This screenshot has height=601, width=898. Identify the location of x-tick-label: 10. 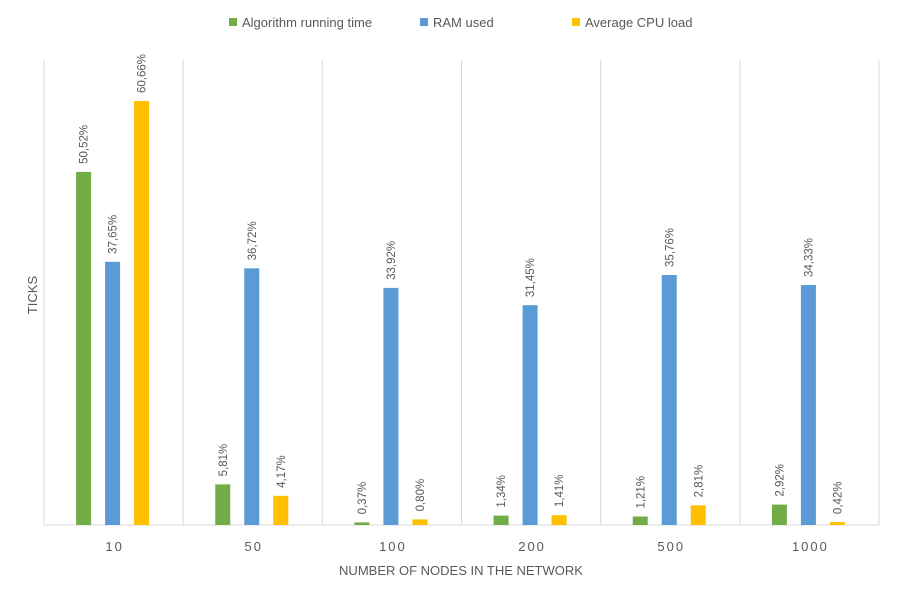
(114, 546).